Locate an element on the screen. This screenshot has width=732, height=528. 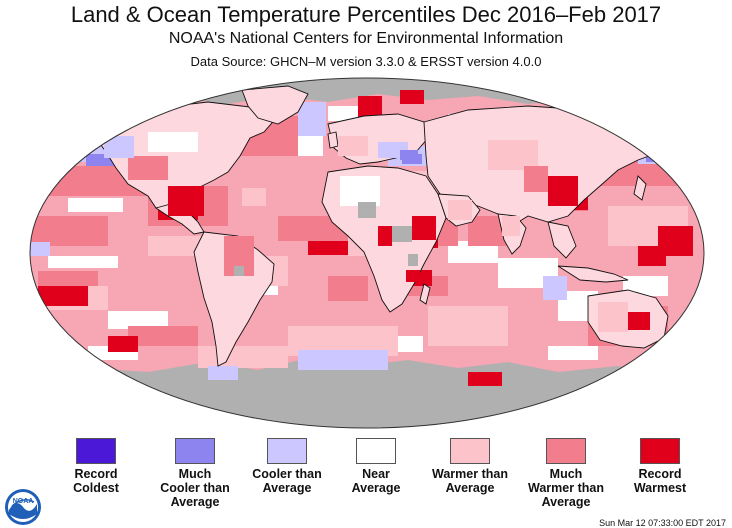
indonesia-land is located at coordinates (593, 274).